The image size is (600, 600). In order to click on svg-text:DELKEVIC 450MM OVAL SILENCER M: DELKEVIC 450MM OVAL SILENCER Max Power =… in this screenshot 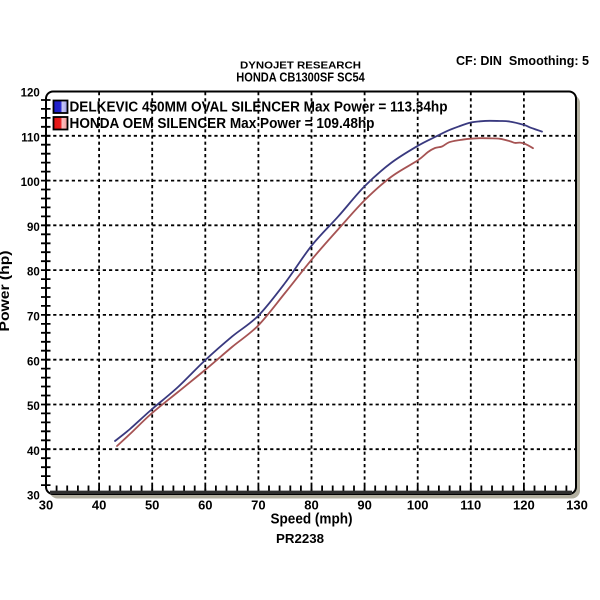, I will do `click(259, 108)`.